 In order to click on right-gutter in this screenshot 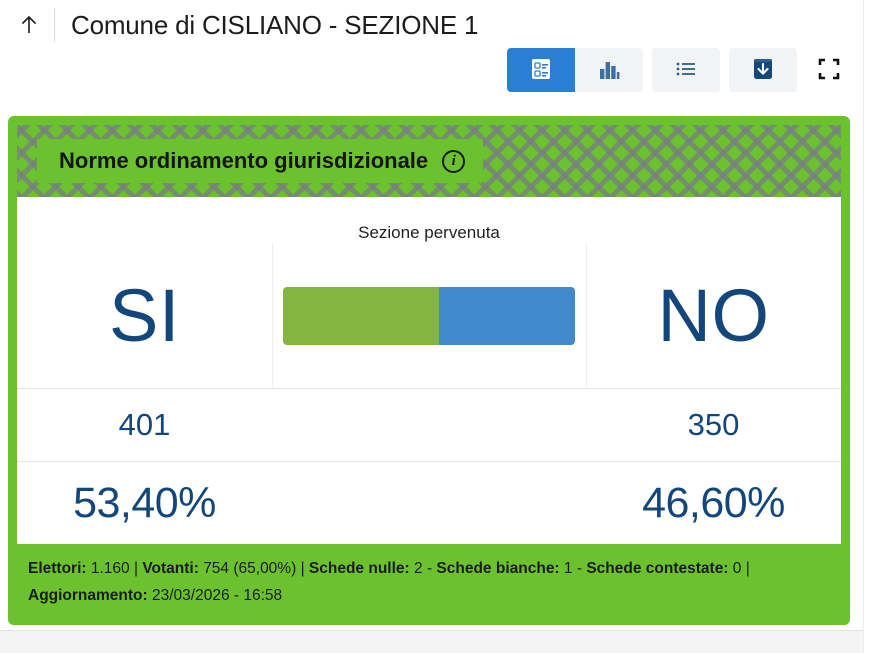, I will do `click(869, 326)`.